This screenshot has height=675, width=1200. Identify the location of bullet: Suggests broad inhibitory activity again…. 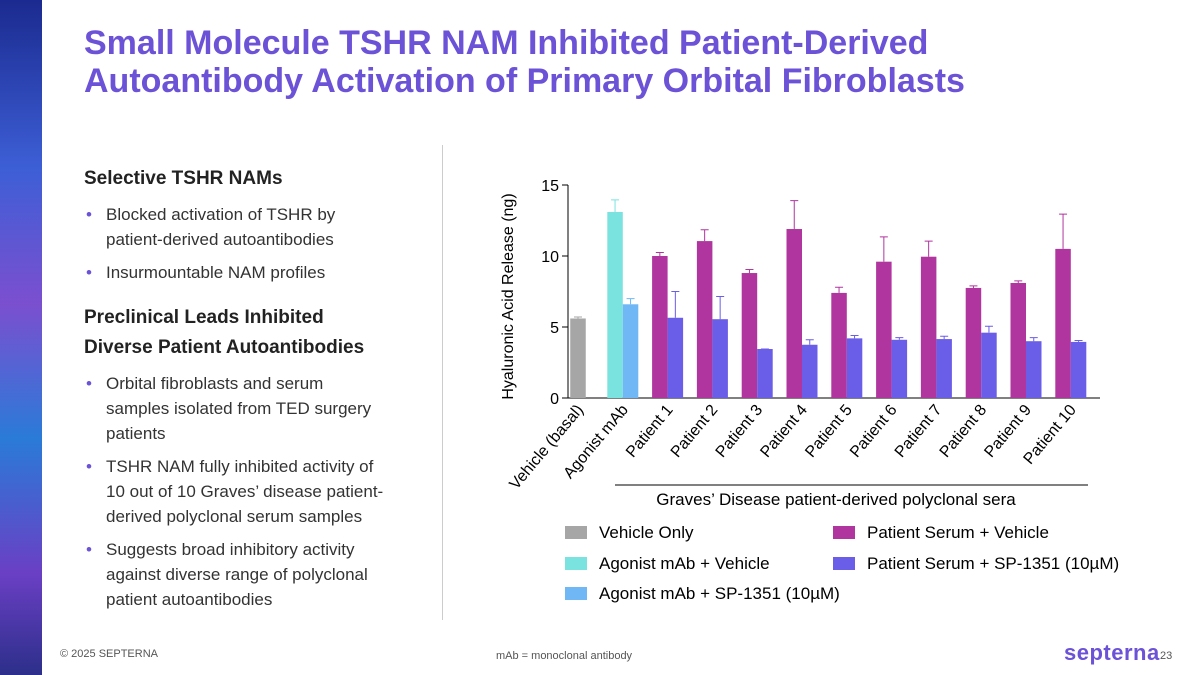
(238, 574).